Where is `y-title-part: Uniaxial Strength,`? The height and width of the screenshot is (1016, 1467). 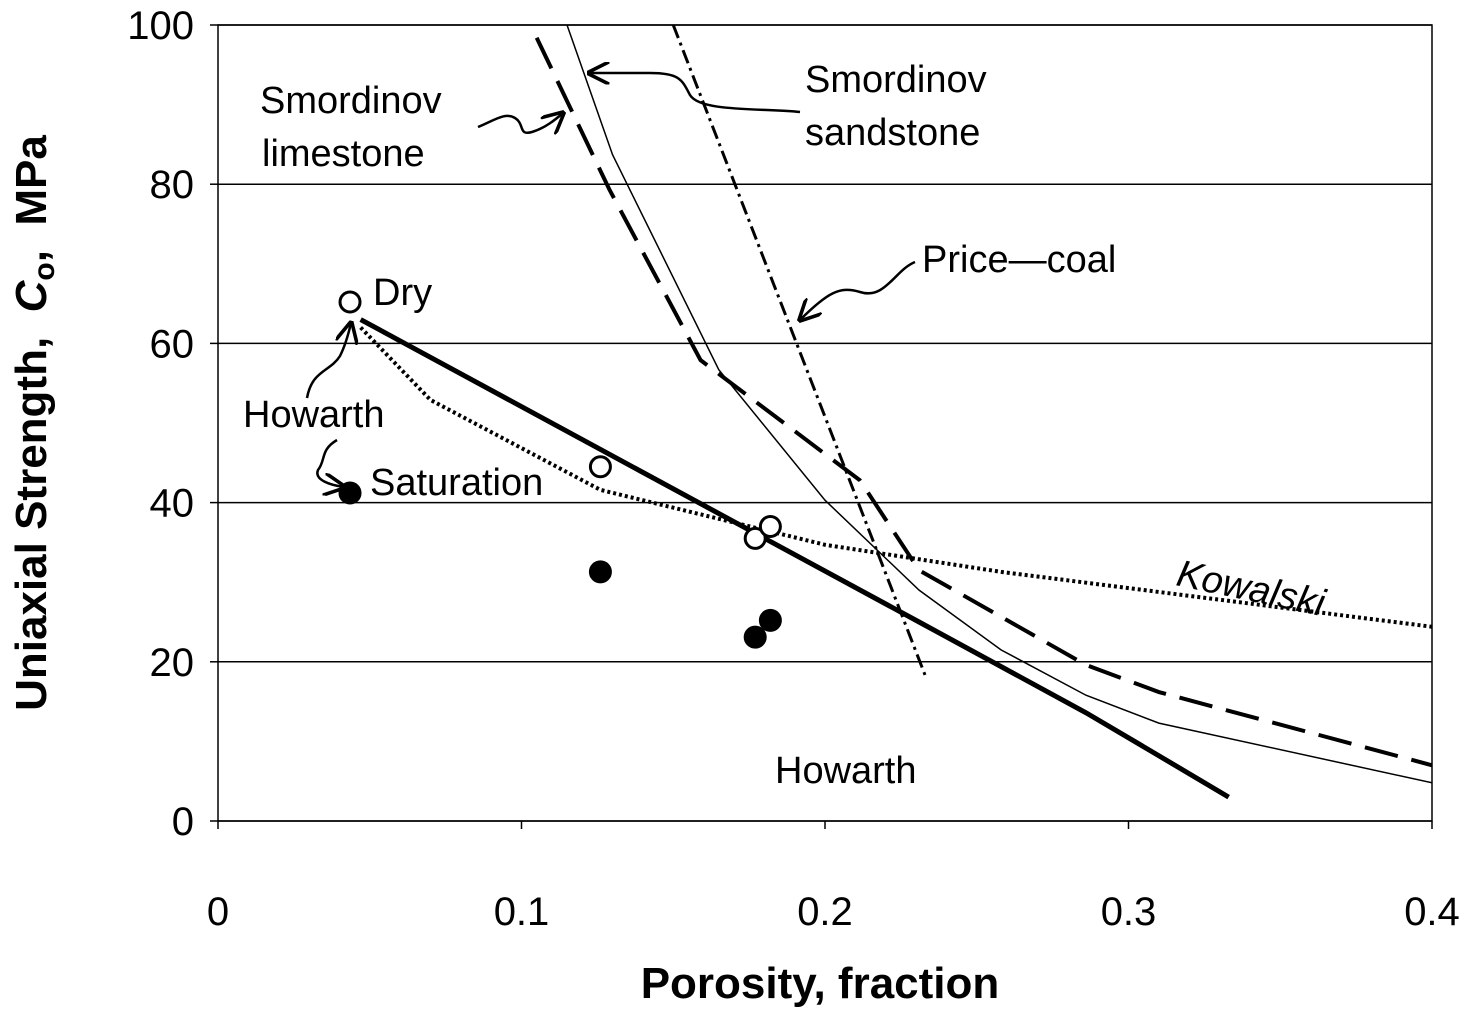
y-title-part: Uniaxial Strength, is located at coordinates (31, 511).